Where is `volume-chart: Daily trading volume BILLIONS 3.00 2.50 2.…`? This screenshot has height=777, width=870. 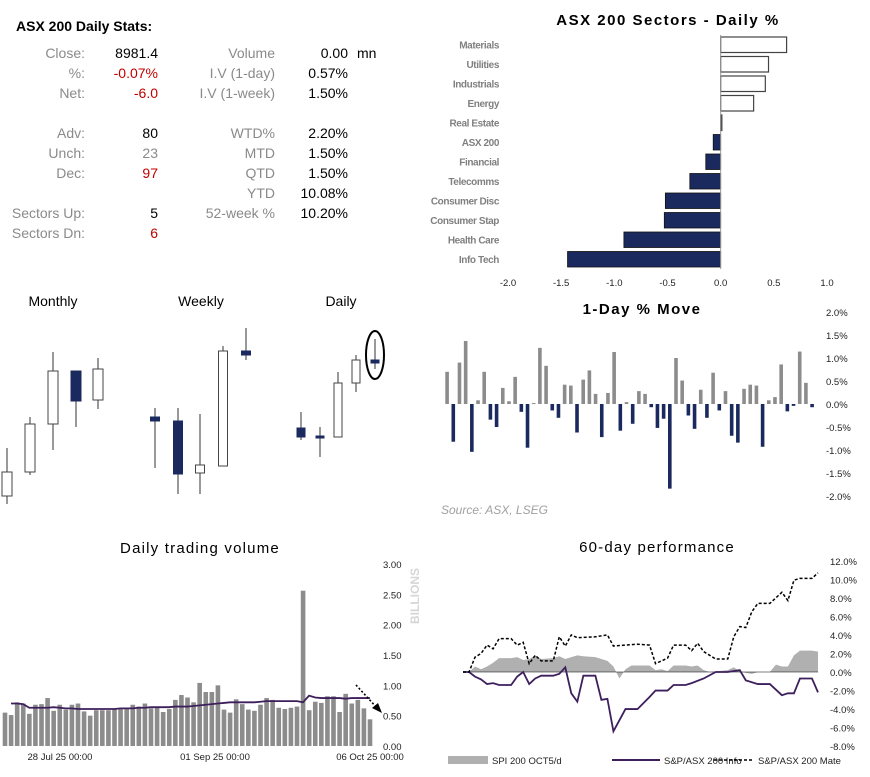
volume-chart: Daily trading volume BILLIONS 3.00 2.50 2.… is located at coordinates (212, 651).